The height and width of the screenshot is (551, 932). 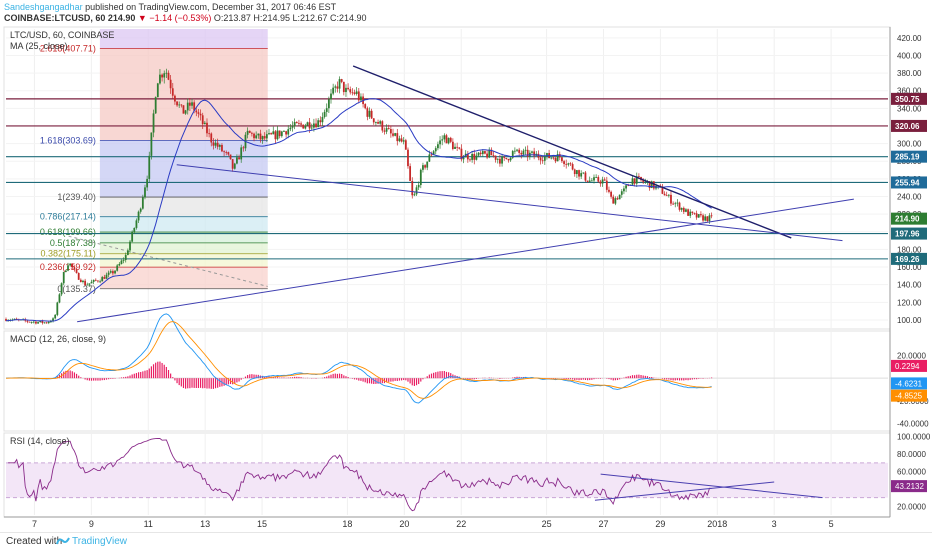 What do you see at coordinates (909, 486) in the screenshot?
I see `rsi-badge` at bounding box center [909, 486].